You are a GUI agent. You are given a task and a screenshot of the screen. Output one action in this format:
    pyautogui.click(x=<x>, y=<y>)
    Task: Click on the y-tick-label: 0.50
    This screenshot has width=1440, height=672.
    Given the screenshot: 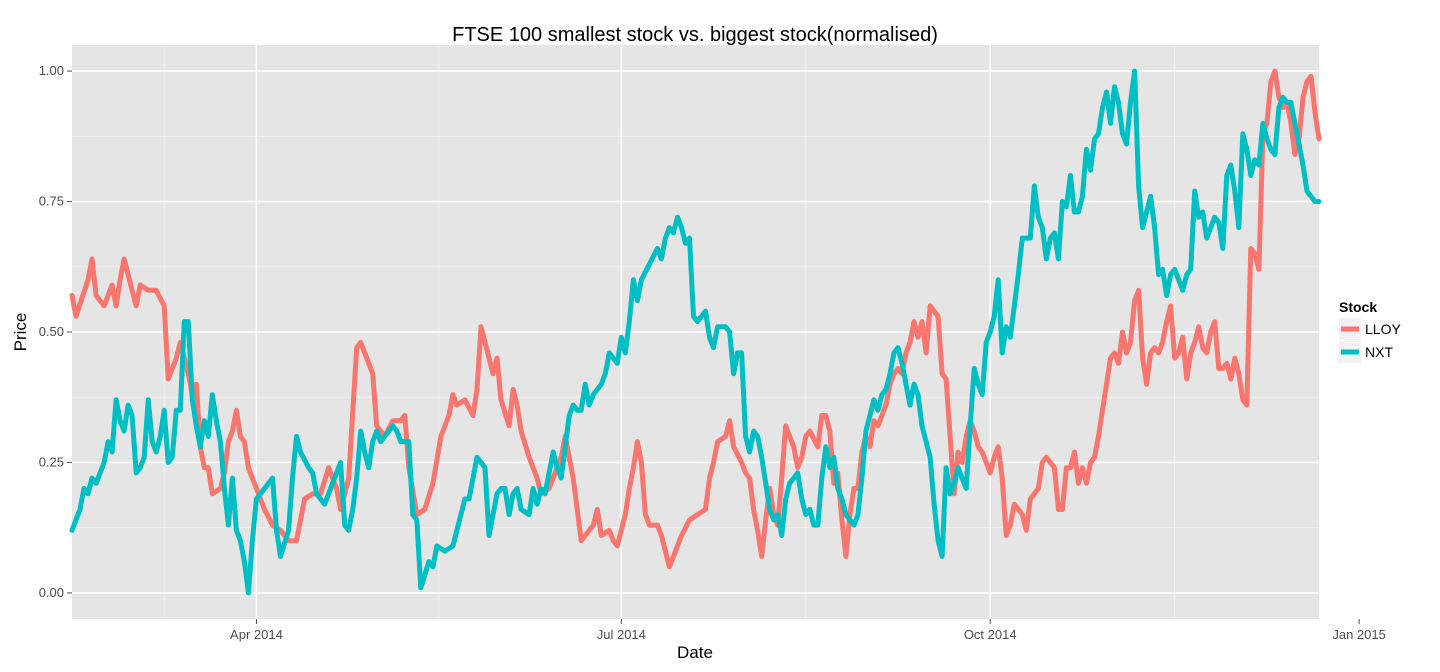 What is the action you would take?
    pyautogui.click(x=51, y=331)
    